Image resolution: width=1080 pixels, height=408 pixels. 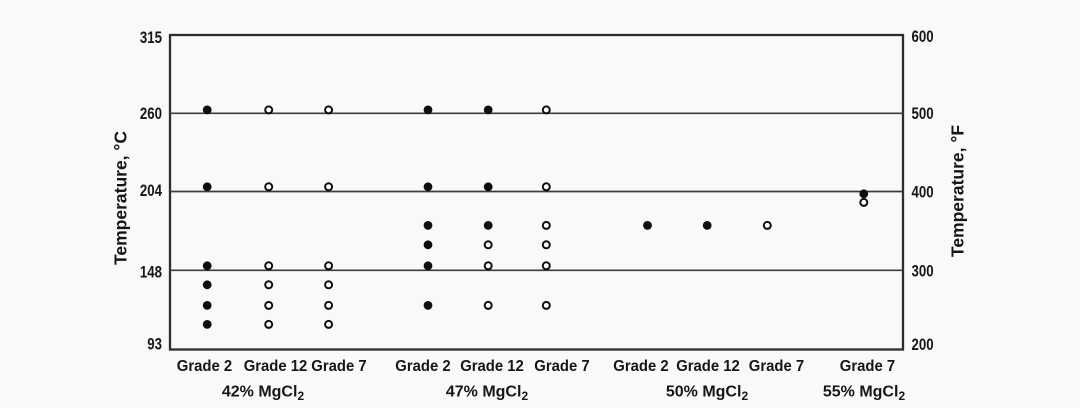 What do you see at coordinates (923, 192) in the screenshot?
I see `svg-text: 400` at bounding box center [923, 192].